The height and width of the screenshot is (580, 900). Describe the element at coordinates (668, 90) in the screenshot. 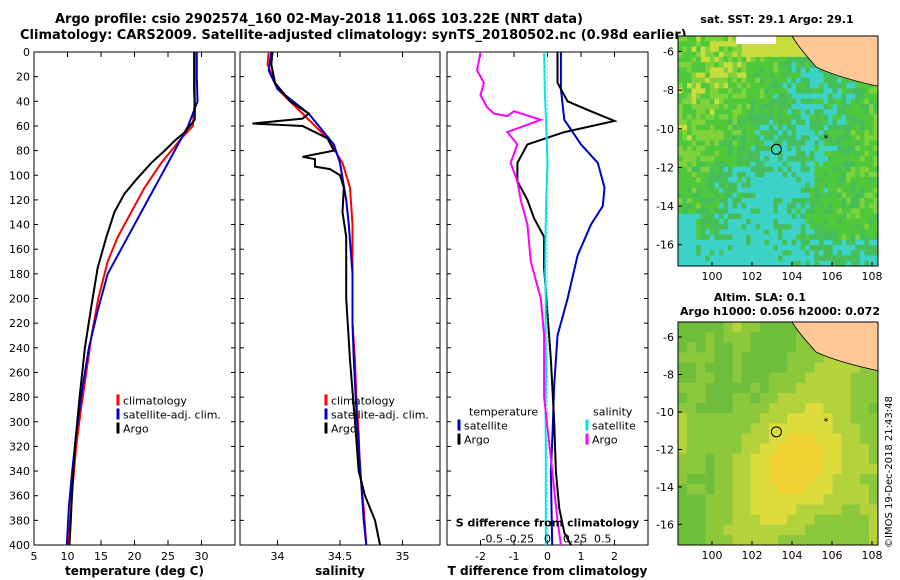

I see `map-y-tick-label: -8` at that location.